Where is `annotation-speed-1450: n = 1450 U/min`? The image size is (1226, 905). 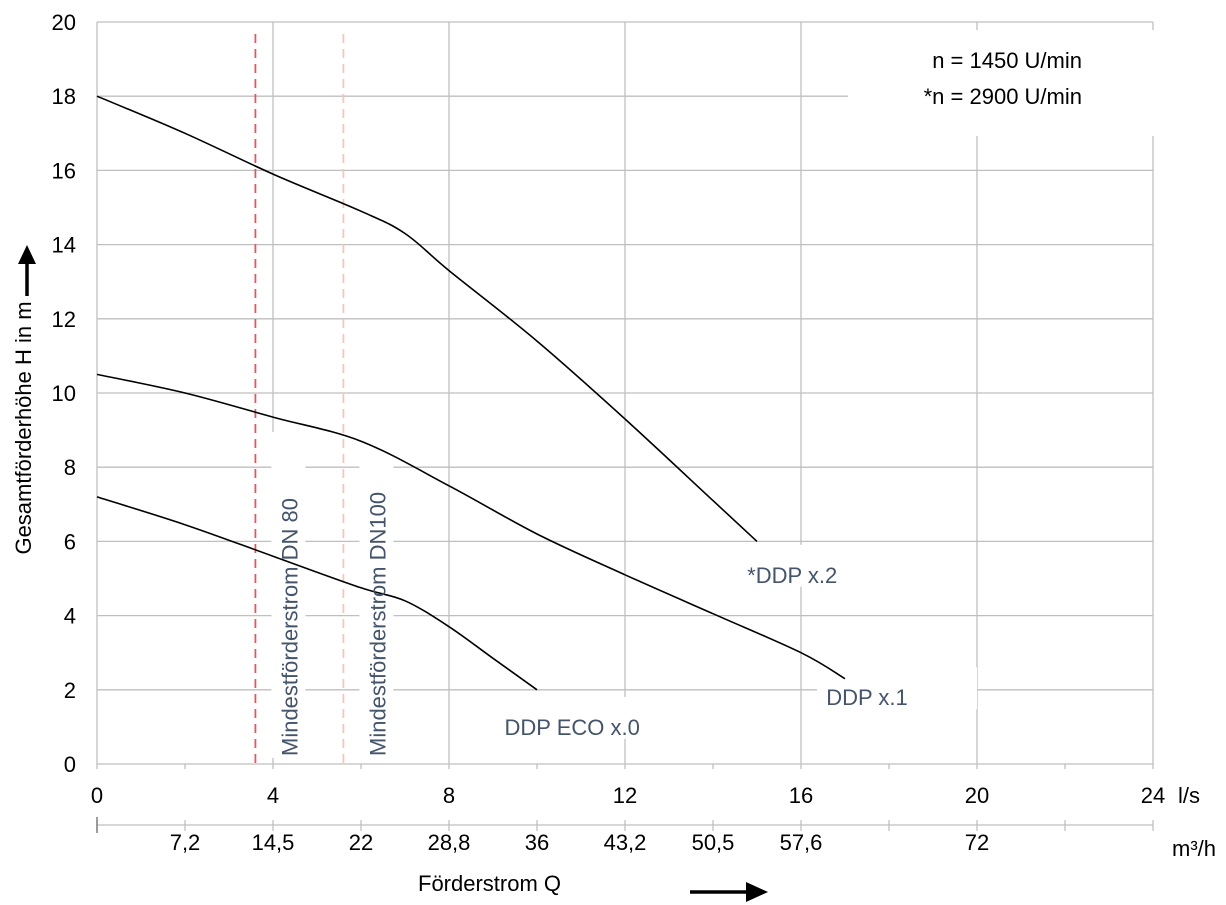 annotation-speed-1450: n = 1450 U/min is located at coordinates (1007, 60).